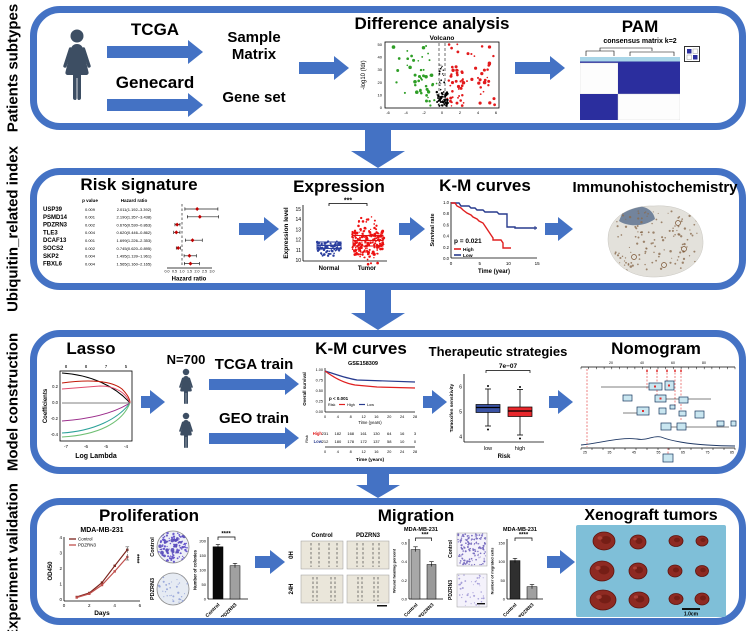 The width and height of the screenshot is (754, 631). Describe the element at coordinates (655, 229) in the screenshot. I see `ihc-block: Immunohistochemistry` at that location.